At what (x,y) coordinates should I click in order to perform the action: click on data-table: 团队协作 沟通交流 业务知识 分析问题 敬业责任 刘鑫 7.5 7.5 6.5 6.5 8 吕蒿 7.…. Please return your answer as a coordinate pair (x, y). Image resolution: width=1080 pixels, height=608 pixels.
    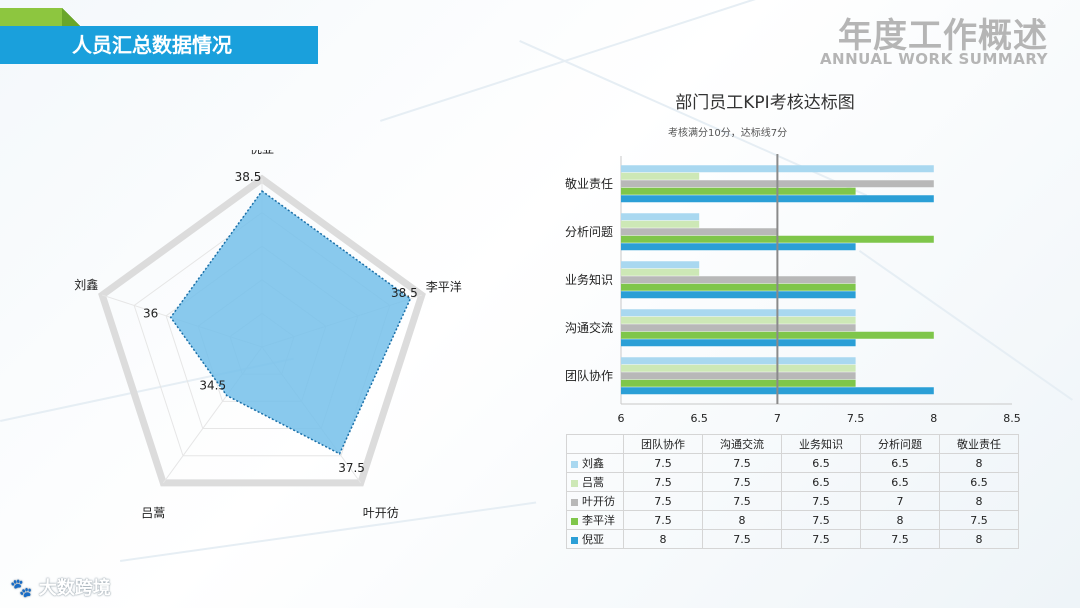
    Looking at the image, I should click on (792, 491).